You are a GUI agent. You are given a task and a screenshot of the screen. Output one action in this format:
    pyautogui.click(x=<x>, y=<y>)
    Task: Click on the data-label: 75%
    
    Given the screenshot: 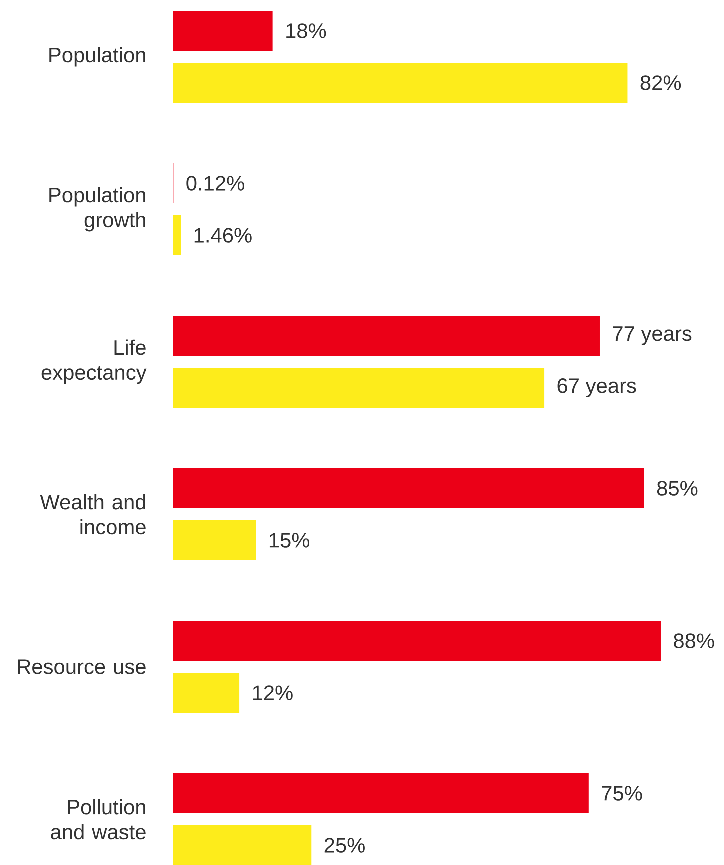 What is the action you would take?
    pyautogui.click(x=622, y=793)
    